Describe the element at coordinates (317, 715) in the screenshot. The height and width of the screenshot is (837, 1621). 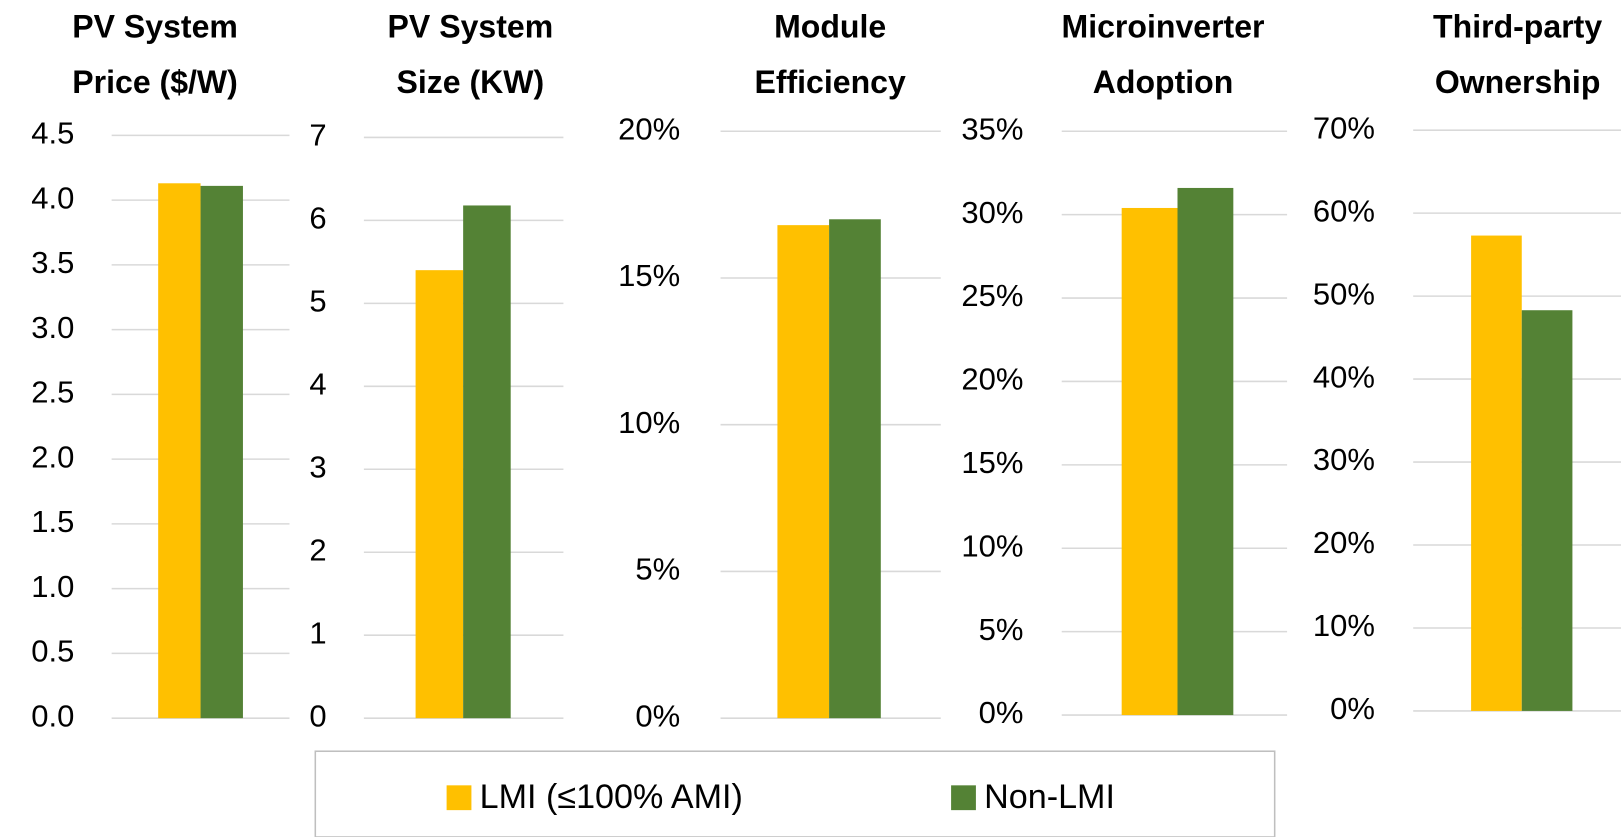
I see `y-tick-label: 0` at that location.